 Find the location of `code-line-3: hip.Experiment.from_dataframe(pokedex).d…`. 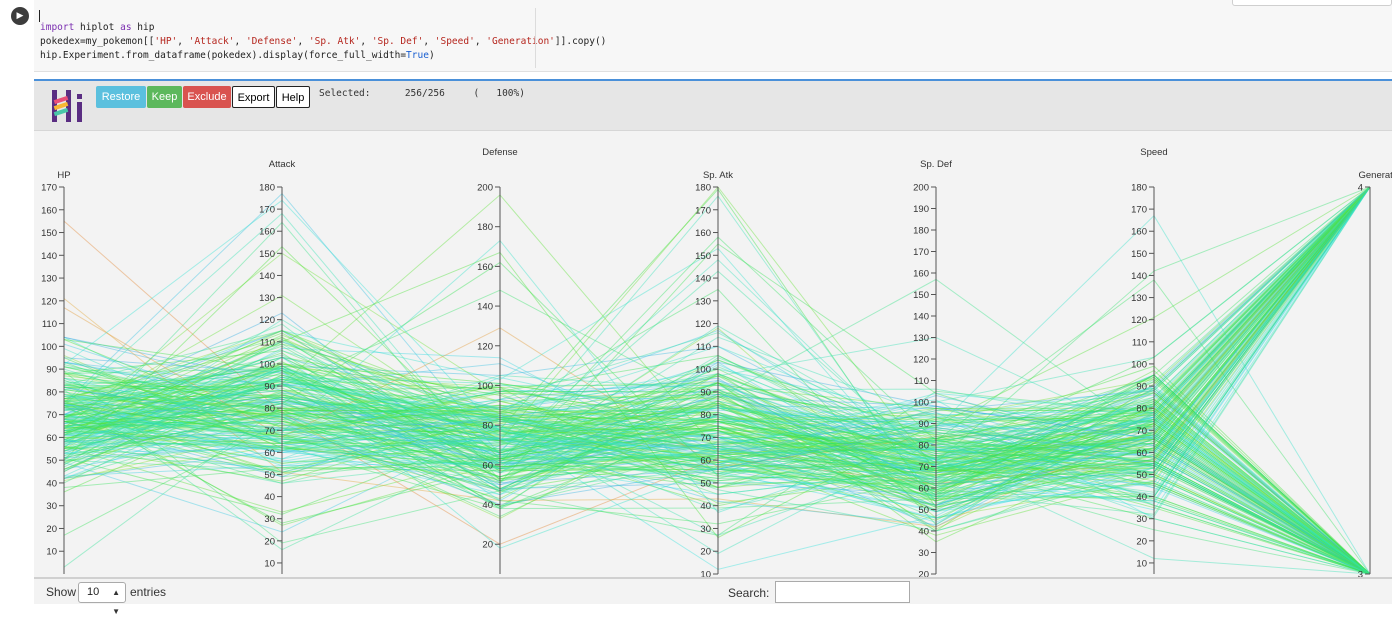

code-line-3: hip.Experiment.from_dataframe(pokedex).d… is located at coordinates (237, 55).